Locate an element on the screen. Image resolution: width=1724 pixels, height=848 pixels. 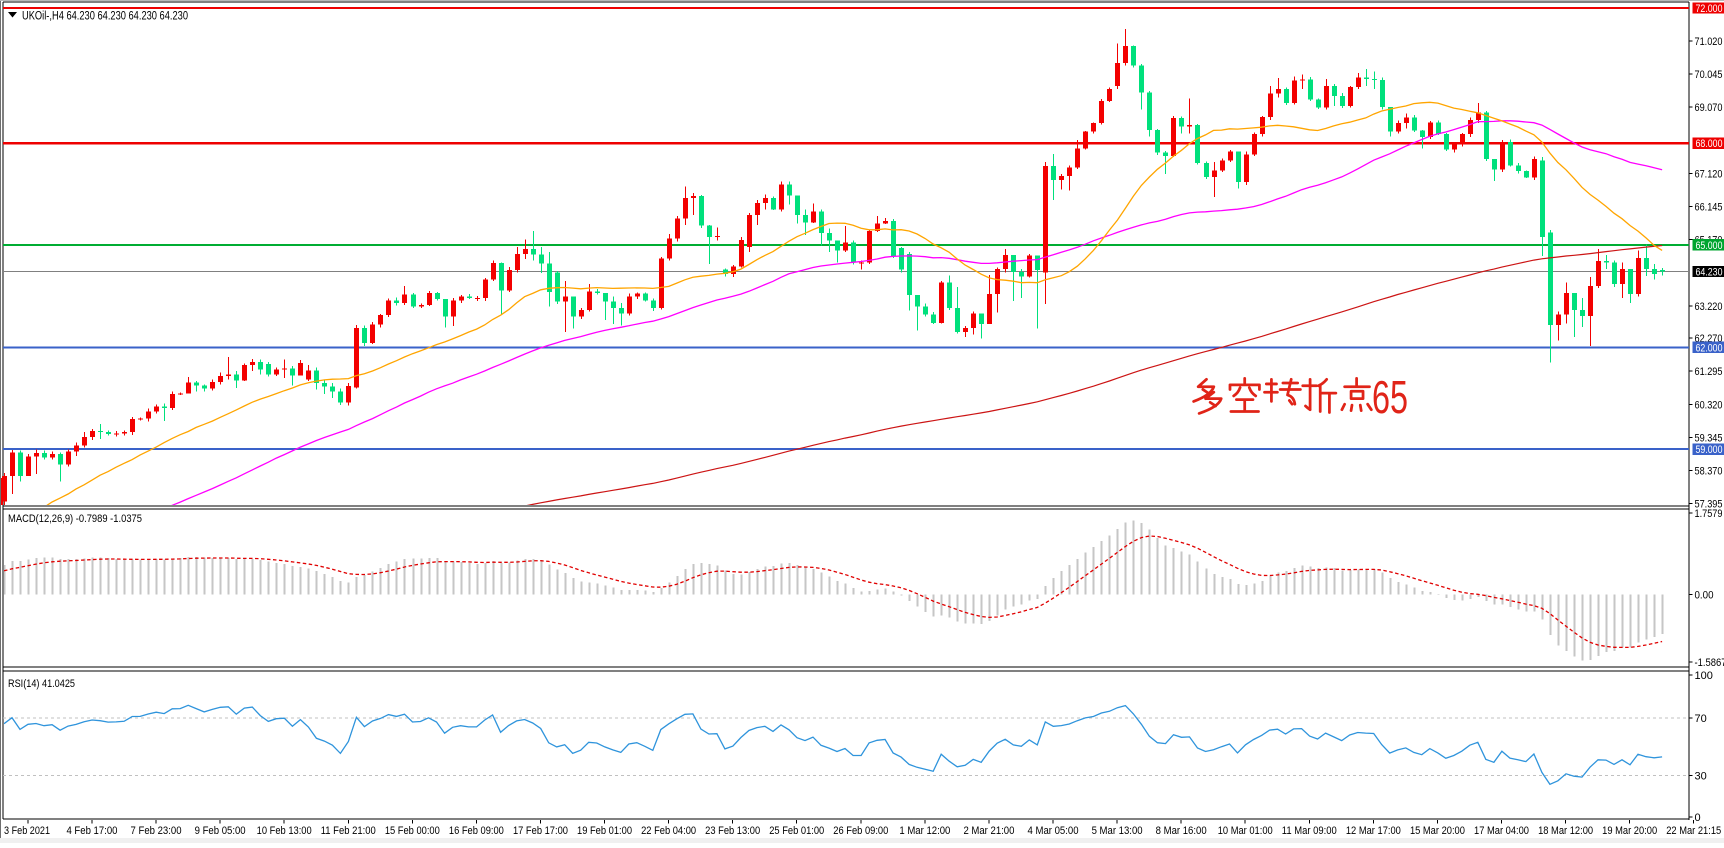
svg-text: 1.7579 is located at coordinates (1709, 514).